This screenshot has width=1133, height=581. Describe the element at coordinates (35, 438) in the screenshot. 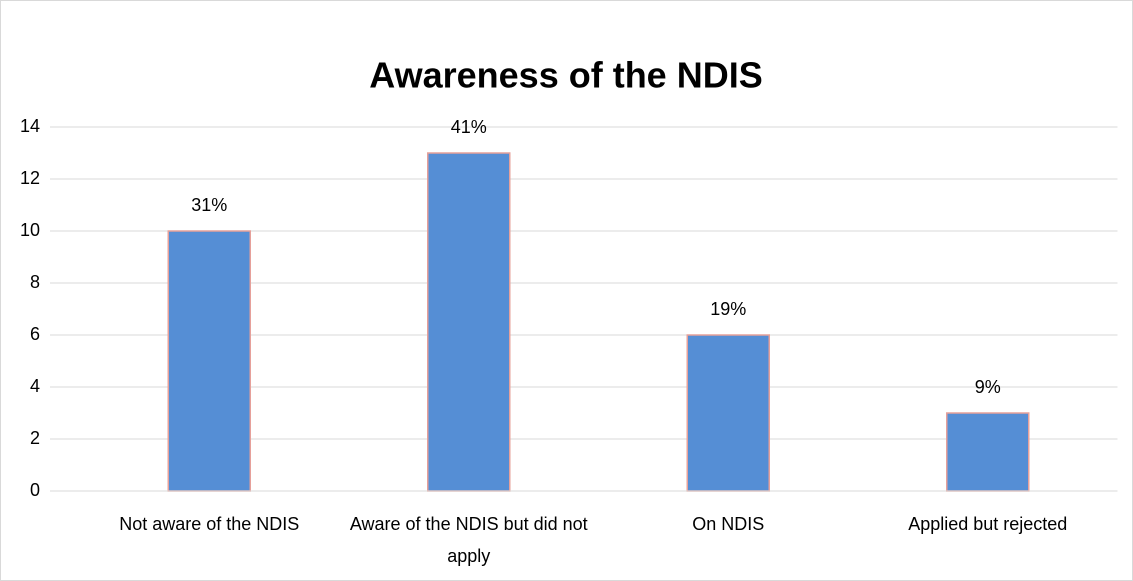

I see `y-tick-label: 2` at that location.